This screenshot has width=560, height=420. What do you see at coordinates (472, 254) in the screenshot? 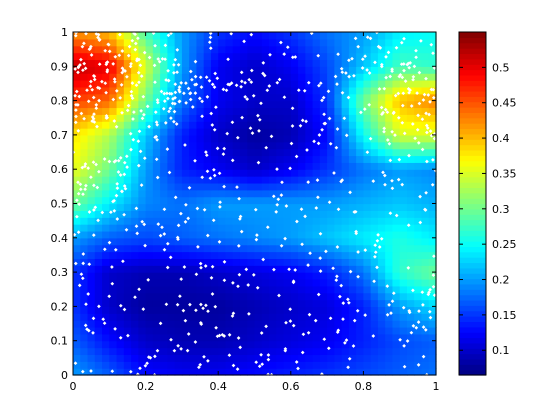
I see `colorbar-swatch` at bounding box center [472, 254].